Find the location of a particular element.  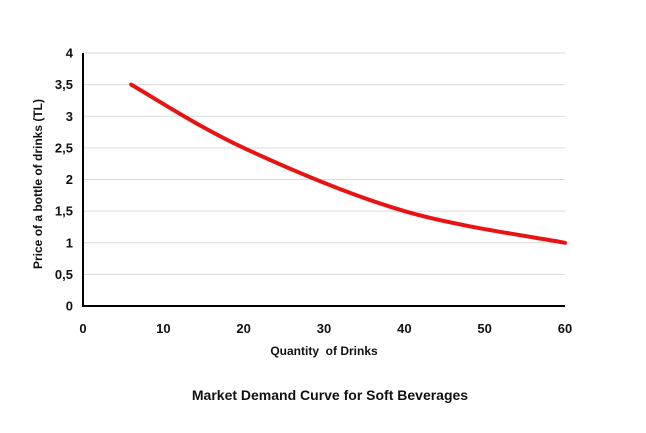

x-axis-title: Quantity of Drinks is located at coordinates (324, 351).